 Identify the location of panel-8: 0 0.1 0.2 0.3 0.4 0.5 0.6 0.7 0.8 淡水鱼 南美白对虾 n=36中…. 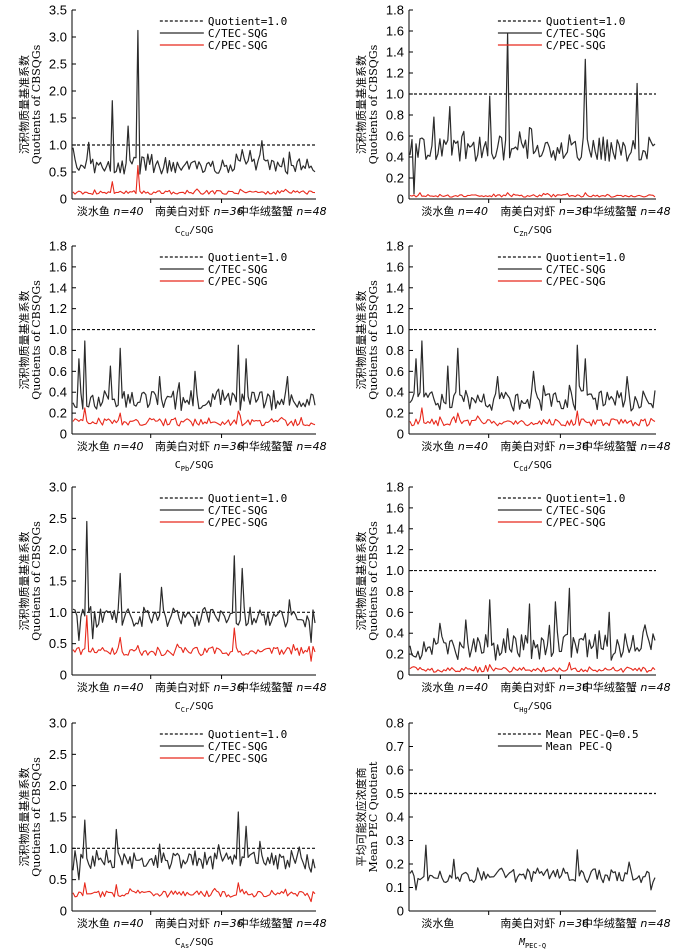
(512, 832).